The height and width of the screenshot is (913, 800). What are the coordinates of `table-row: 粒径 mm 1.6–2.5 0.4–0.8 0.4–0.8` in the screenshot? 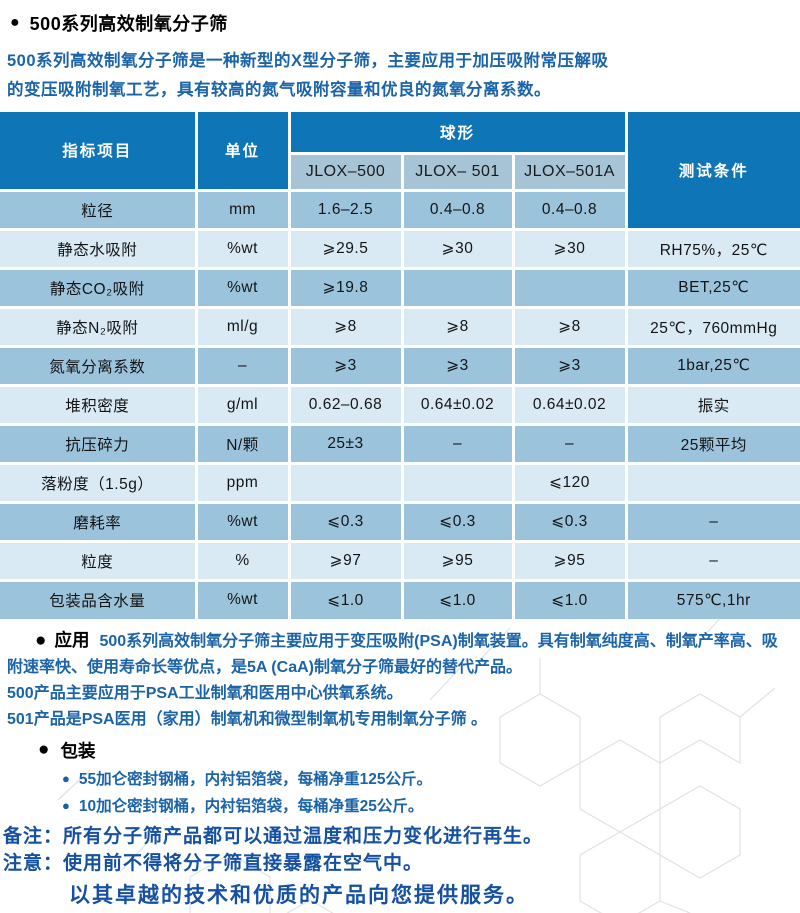 It's located at (400, 209).